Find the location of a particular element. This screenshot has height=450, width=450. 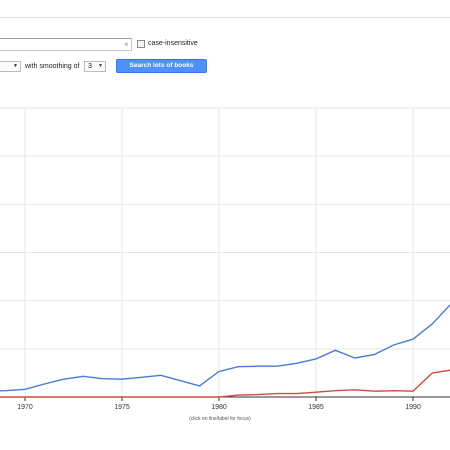

x-tick-label: 1970 is located at coordinates (25, 407).